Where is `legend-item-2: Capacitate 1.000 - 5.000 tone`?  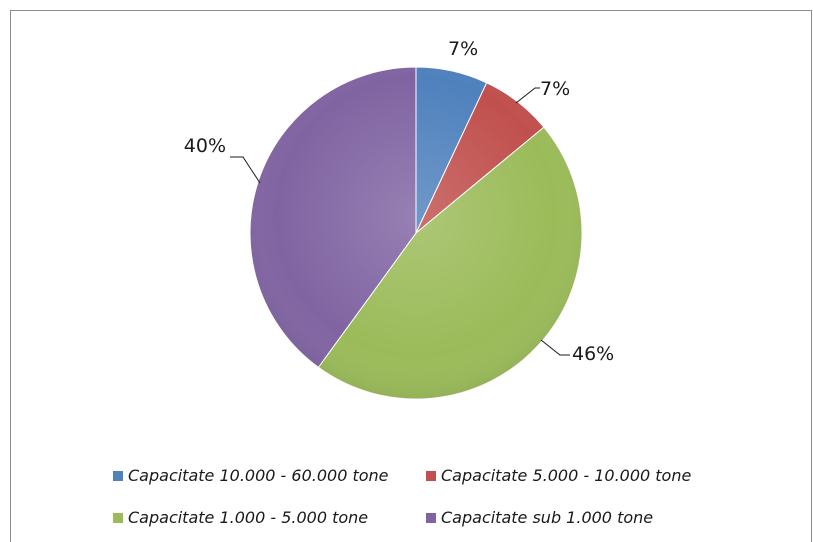 legend-item-2: Capacitate 1.000 - 5.000 tone is located at coordinates (240, 517).